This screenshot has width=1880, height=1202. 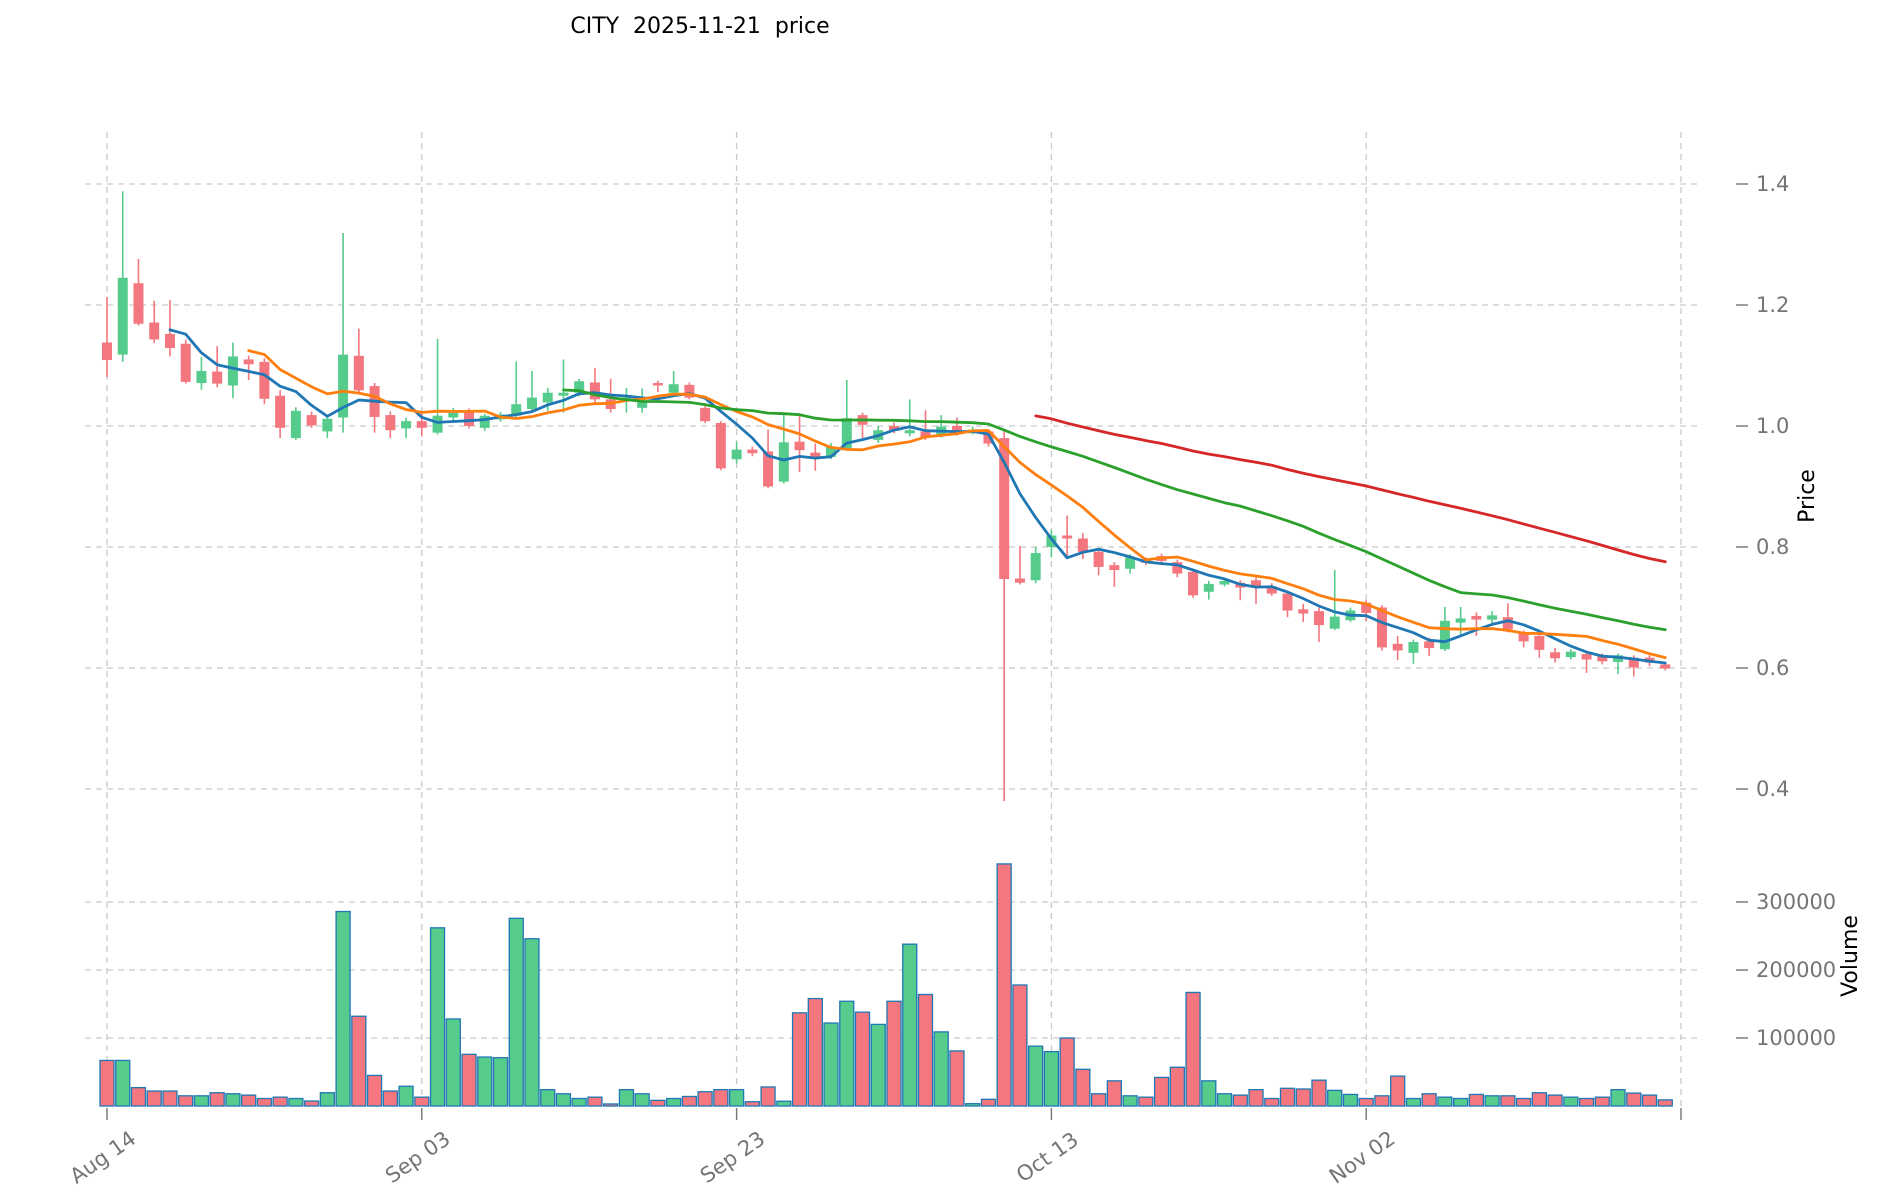 I want to click on volume-tick-label: 100000, so click(x=1796, y=1038).